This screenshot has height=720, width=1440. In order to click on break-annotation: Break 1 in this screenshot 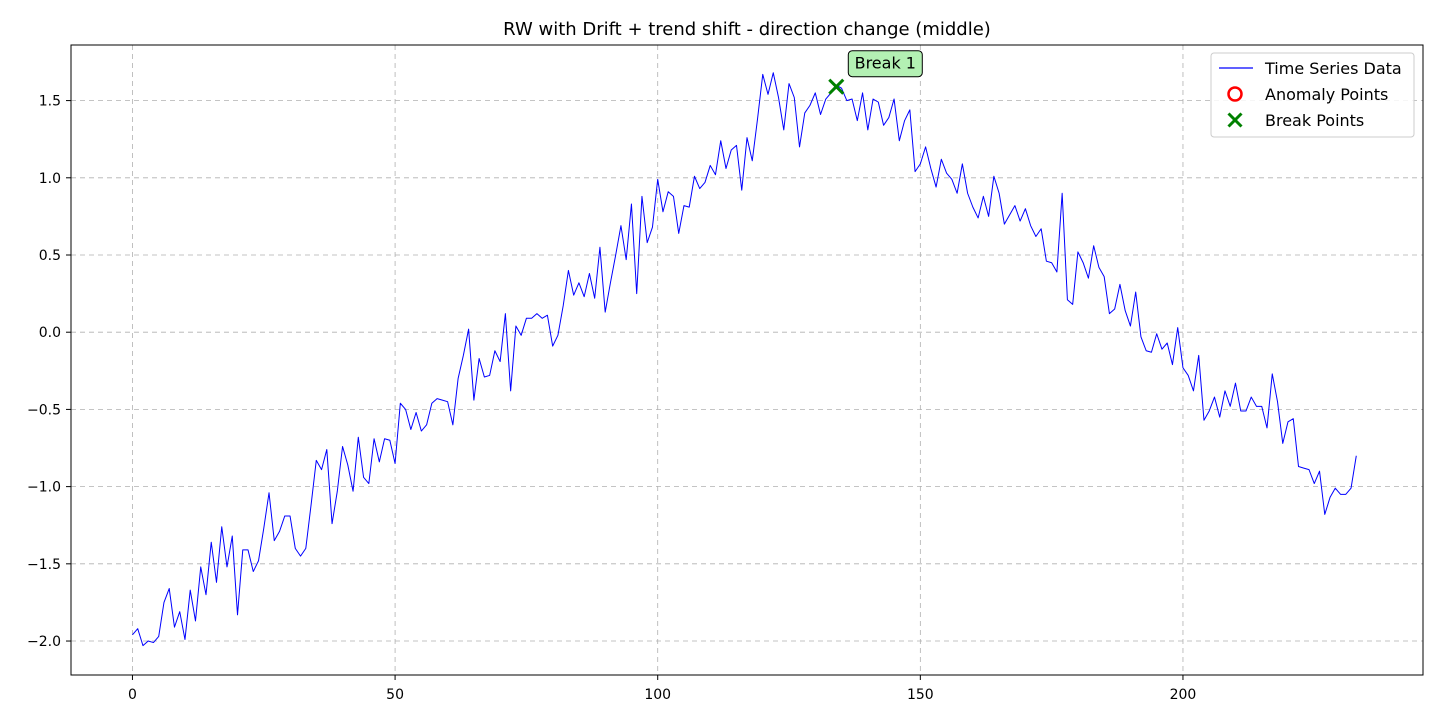, I will do `click(885, 64)`.